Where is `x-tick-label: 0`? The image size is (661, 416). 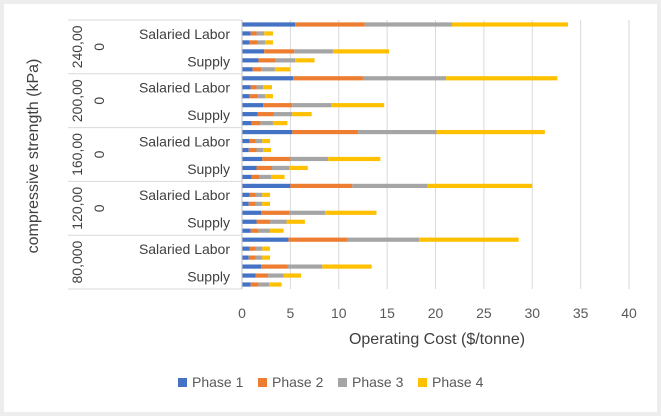
x-tick-label: 0 is located at coordinates (242, 313).